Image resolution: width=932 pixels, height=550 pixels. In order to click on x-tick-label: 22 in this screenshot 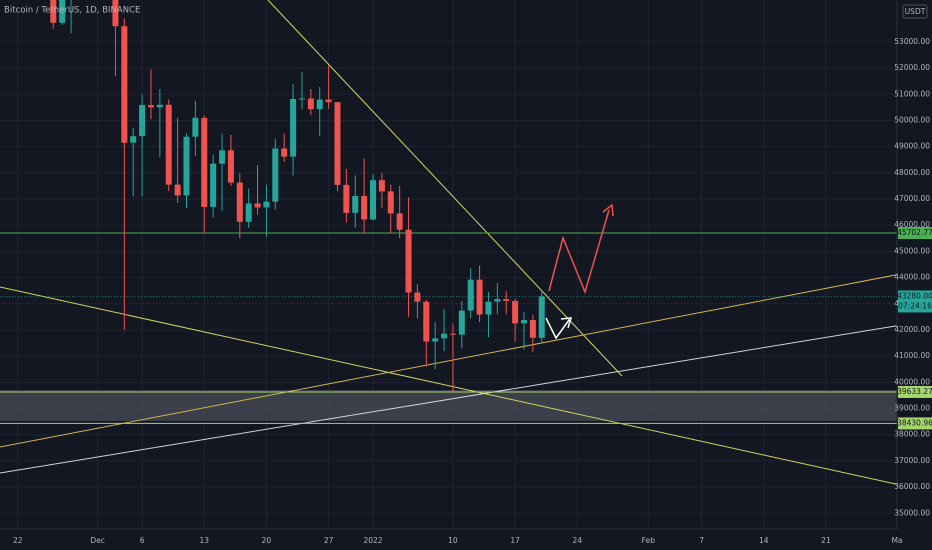, I will do `click(18, 540)`.